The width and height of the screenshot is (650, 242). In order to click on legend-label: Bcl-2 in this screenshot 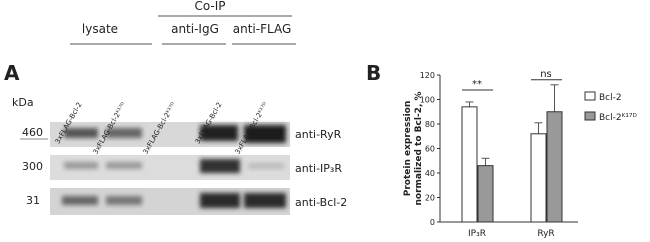, I will do `click(610, 98)`.